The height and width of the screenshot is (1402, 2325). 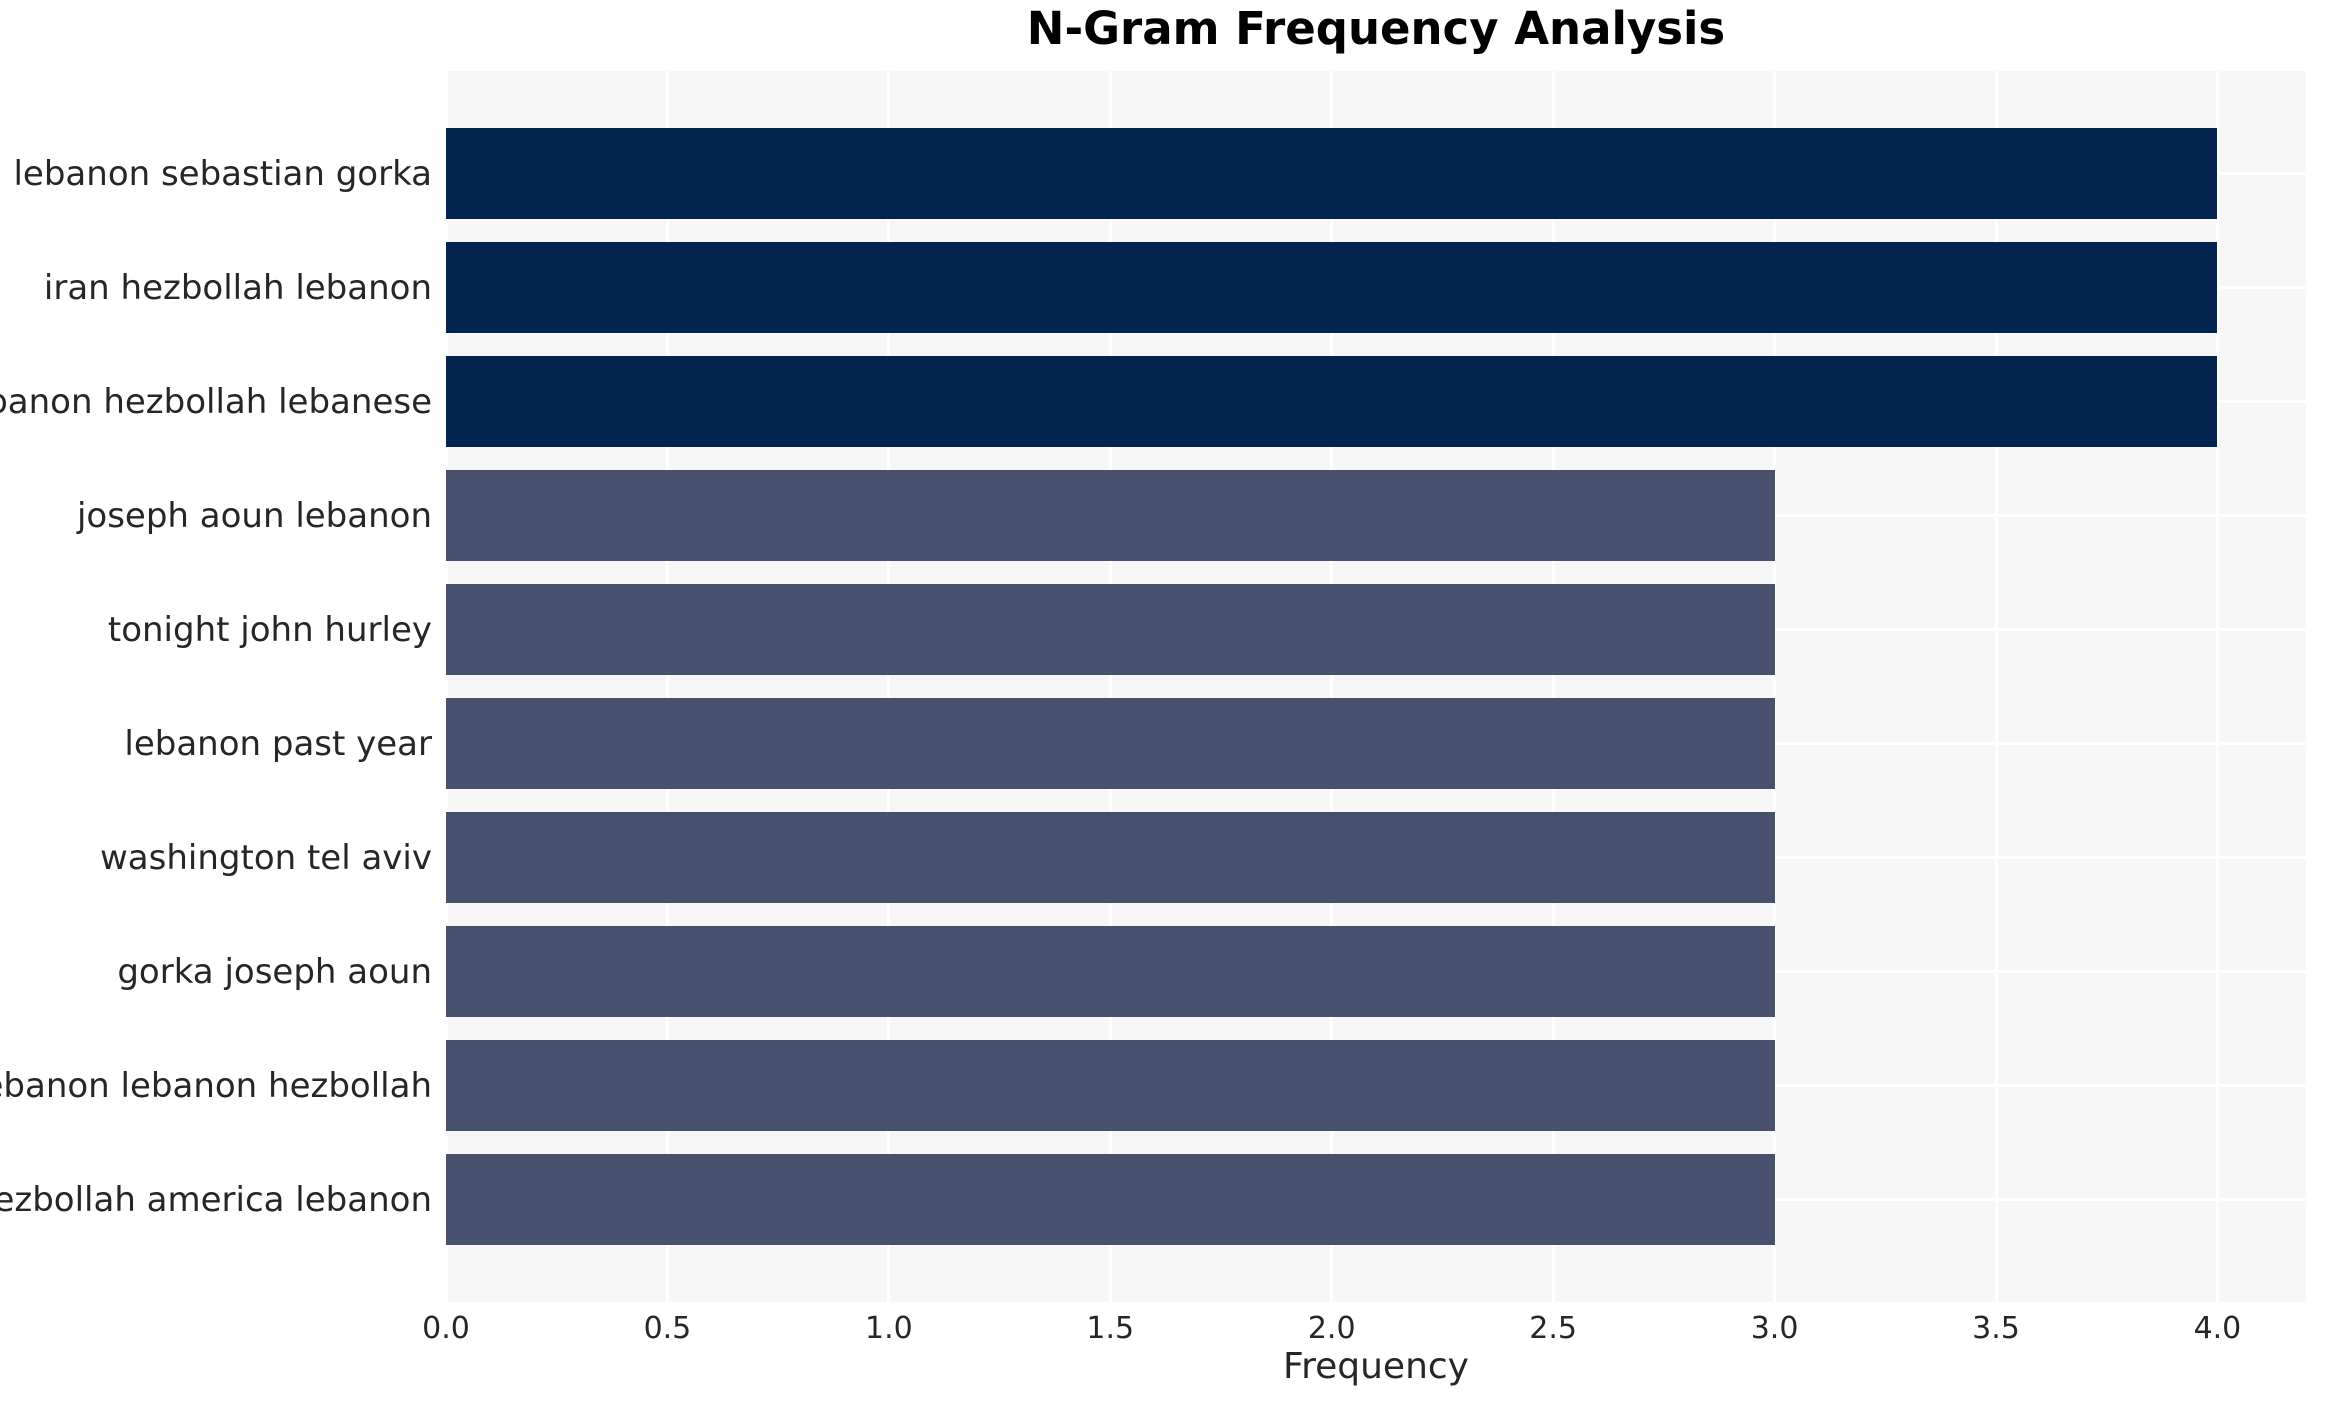 I want to click on chart-title: N-Gram Frequency Analysis, so click(x=1376, y=28).